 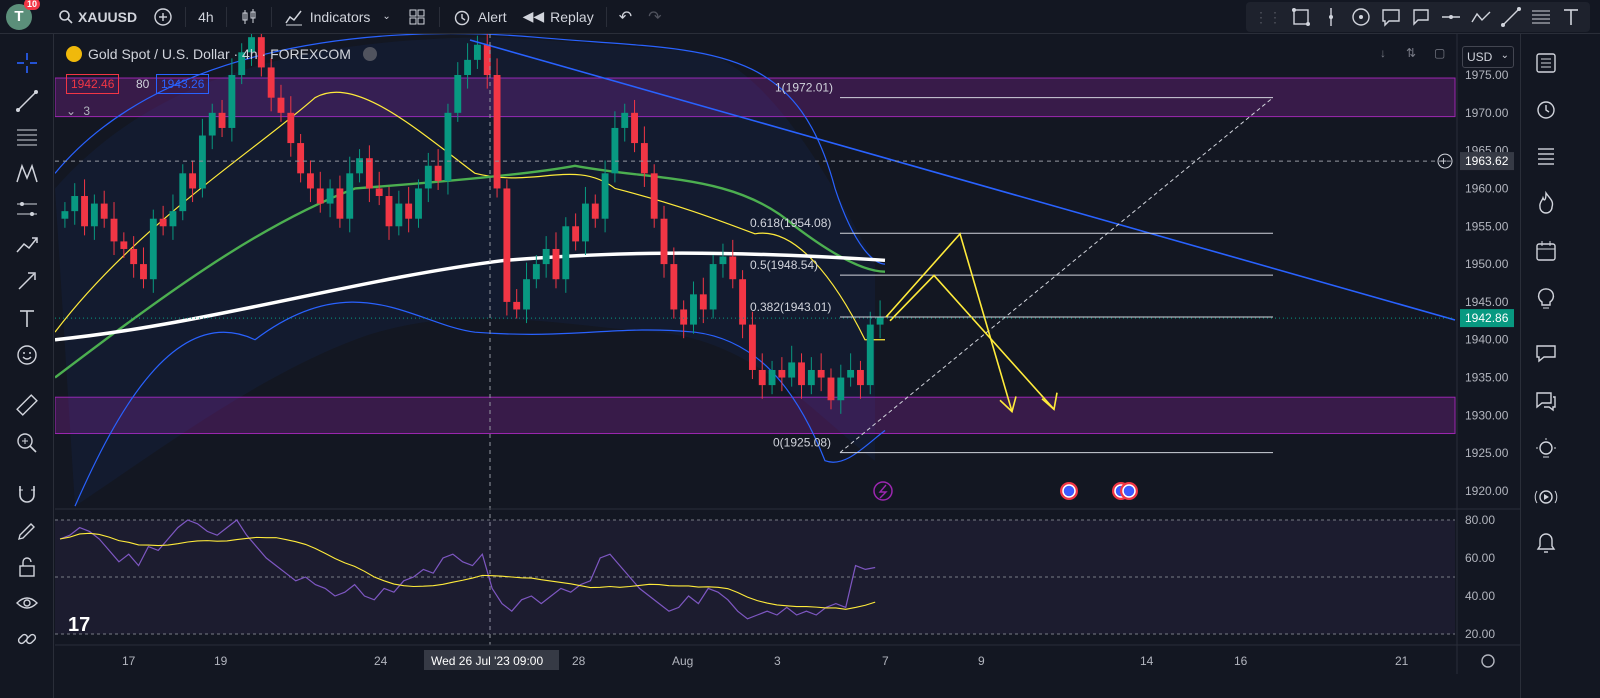 What do you see at coordinates (1383, 53) in the screenshot?
I see `scroll-down-icon: ↓` at bounding box center [1383, 53].